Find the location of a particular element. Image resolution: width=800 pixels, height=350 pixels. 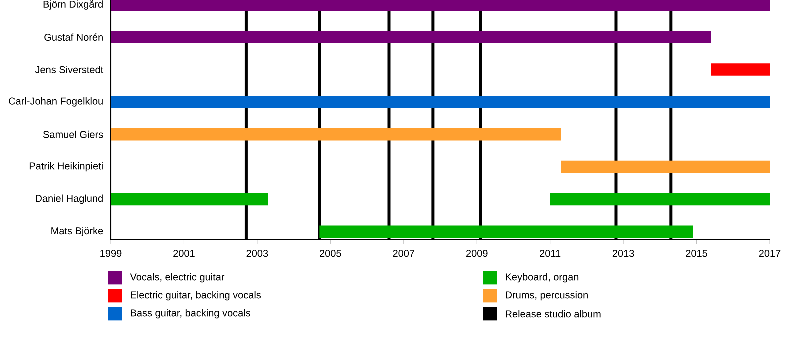

y-tick-label: Samuel Giers is located at coordinates (74, 134).